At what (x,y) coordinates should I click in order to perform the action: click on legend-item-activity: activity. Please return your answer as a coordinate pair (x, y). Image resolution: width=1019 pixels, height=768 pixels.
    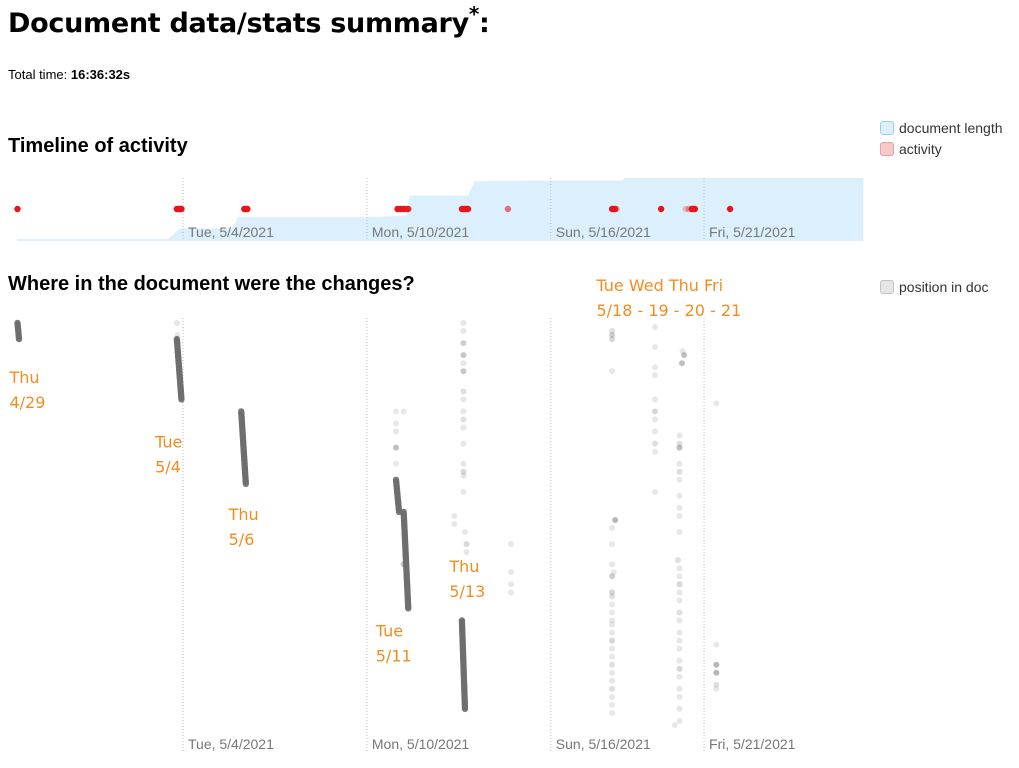
    Looking at the image, I should click on (941, 148).